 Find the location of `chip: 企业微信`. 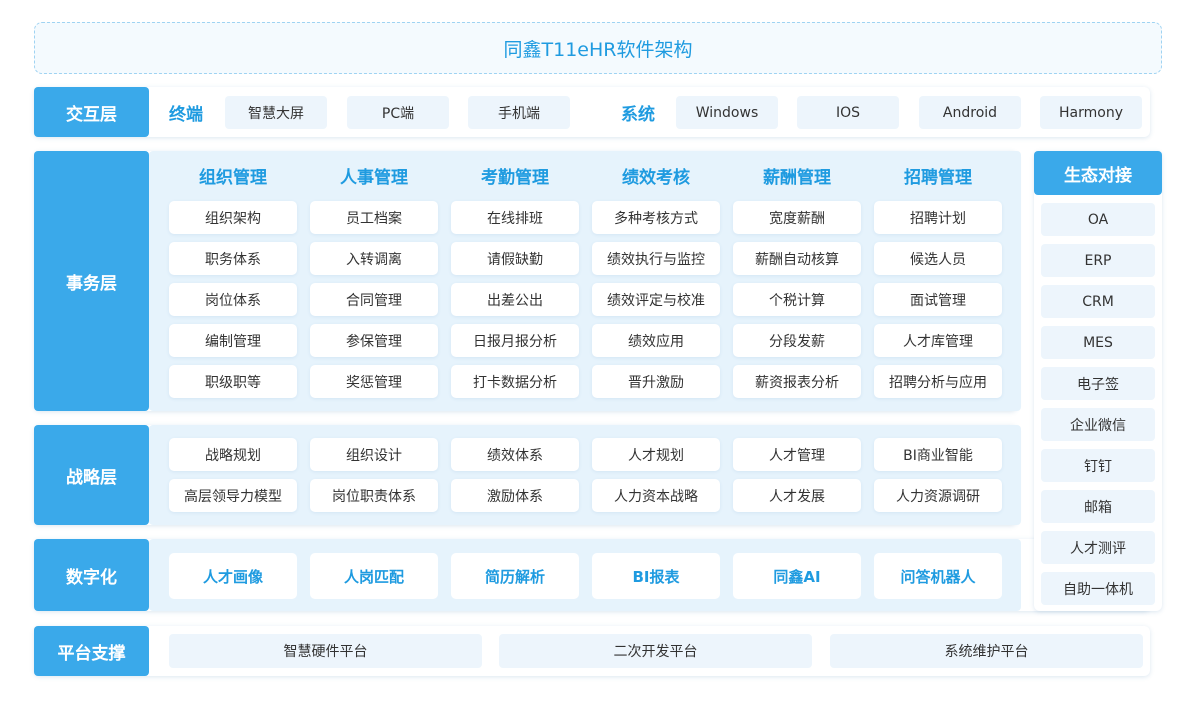

chip: 企业微信 is located at coordinates (1098, 424).